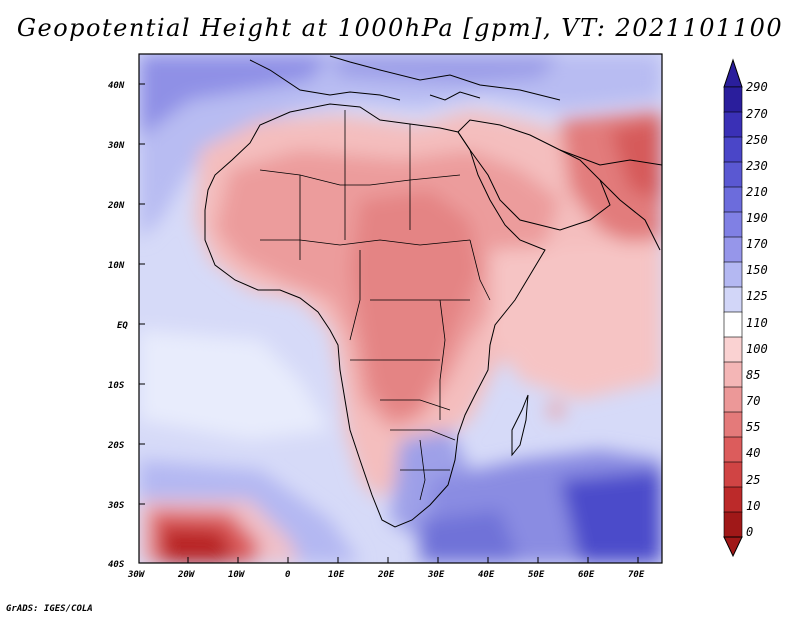 The width and height of the screenshot is (800, 618). Describe the element at coordinates (753, 427) in the screenshot. I see `colorbar-label: 55` at that location.